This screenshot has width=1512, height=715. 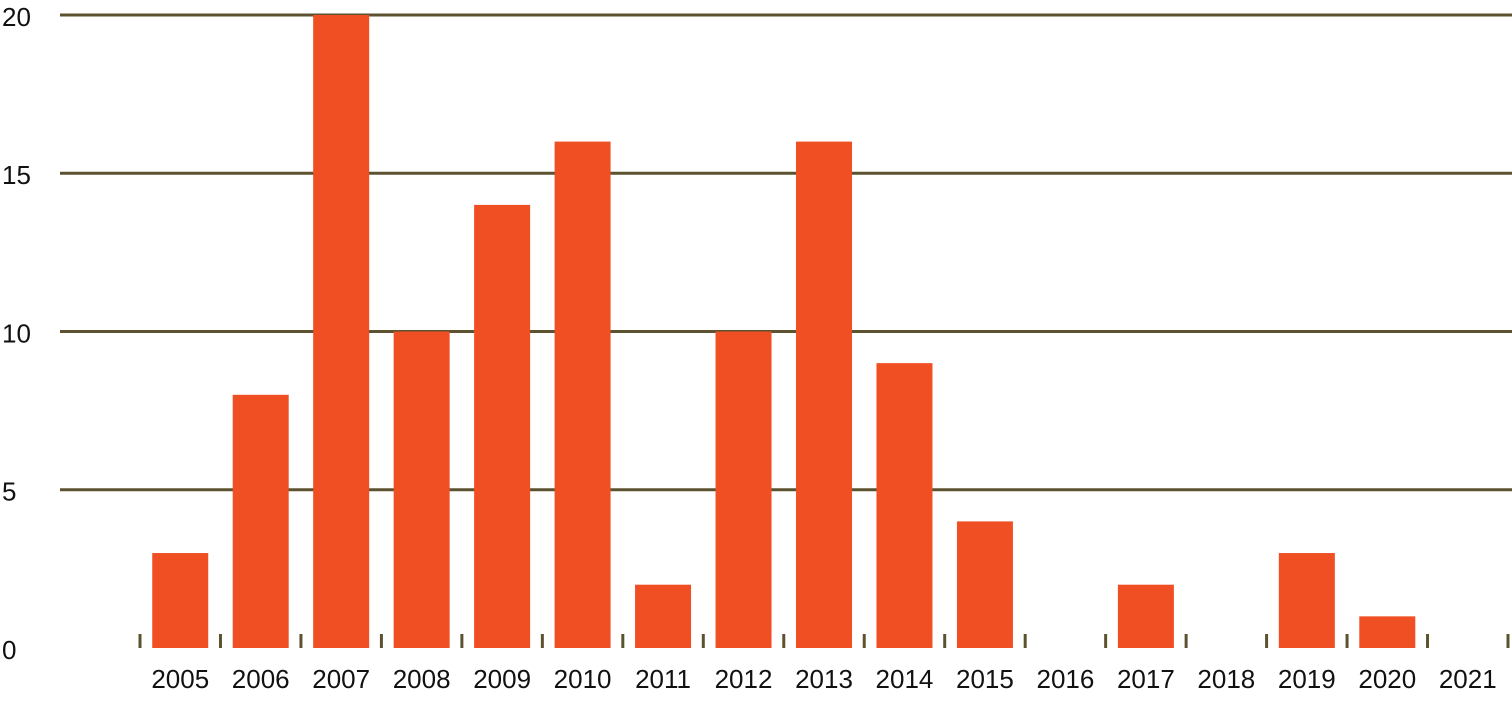 I want to click on x-tick-label: 2020, so click(x=1387, y=679).